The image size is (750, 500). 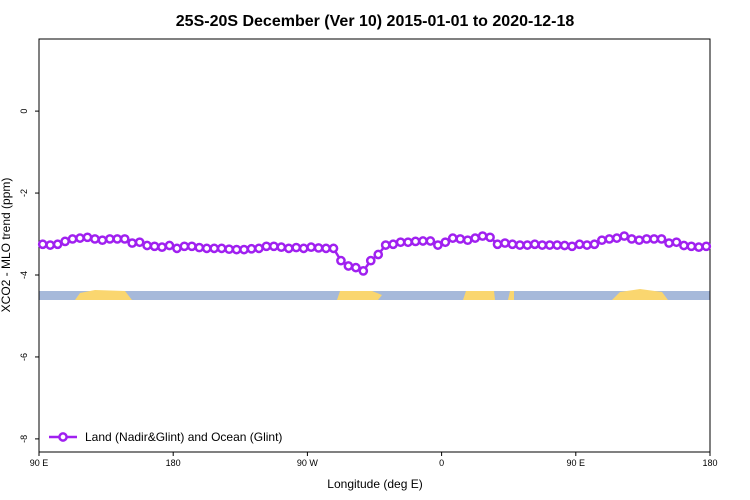 I want to click on y-tick-label: -8, so click(x=24, y=439).